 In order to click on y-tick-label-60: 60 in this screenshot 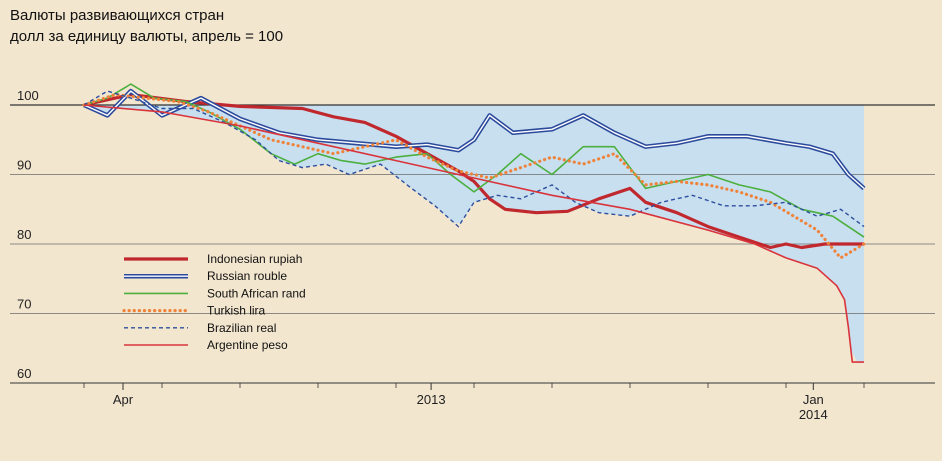, I will do `click(24, 373)`.